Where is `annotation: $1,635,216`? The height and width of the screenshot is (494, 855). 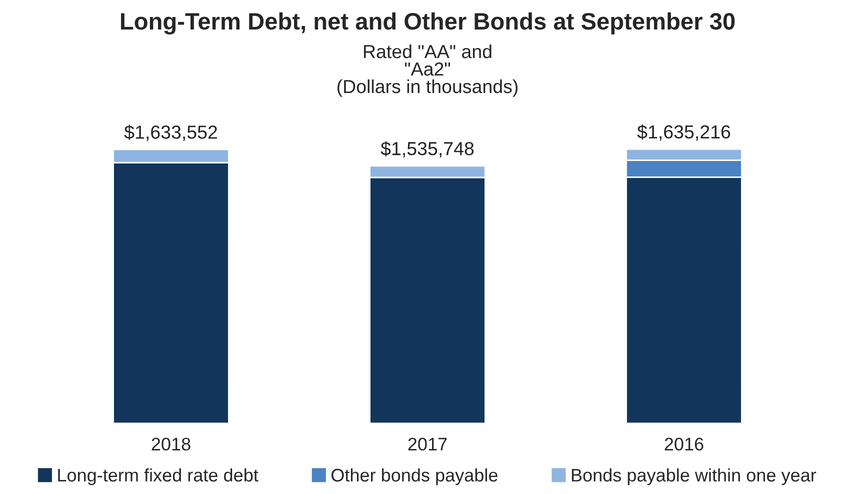
annotation: $1,635,216 is located at coordinates (683, 132).